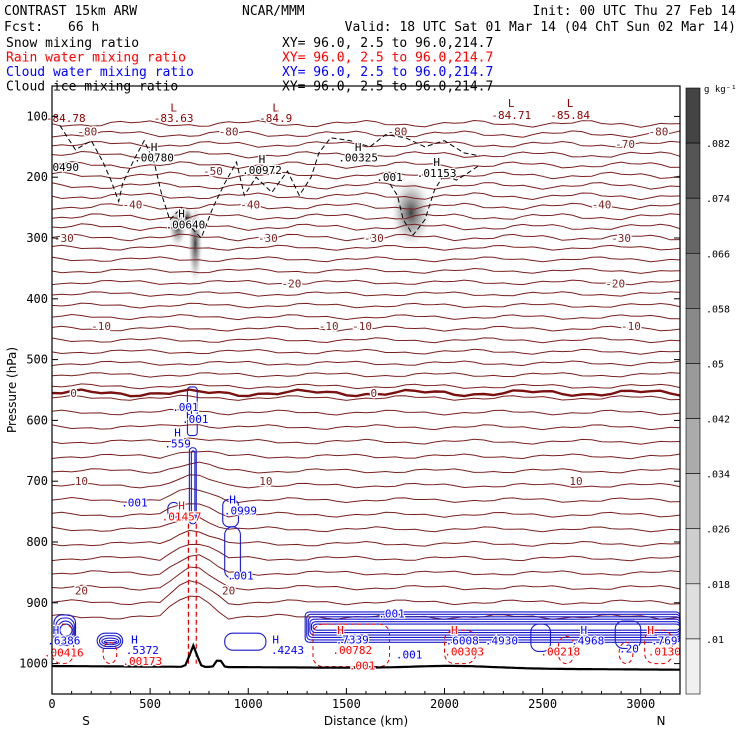  What do you see at coordinates (629, 648) in the screenshot?
I see `contour-annotation: .20` at bounding box center [629, 648].